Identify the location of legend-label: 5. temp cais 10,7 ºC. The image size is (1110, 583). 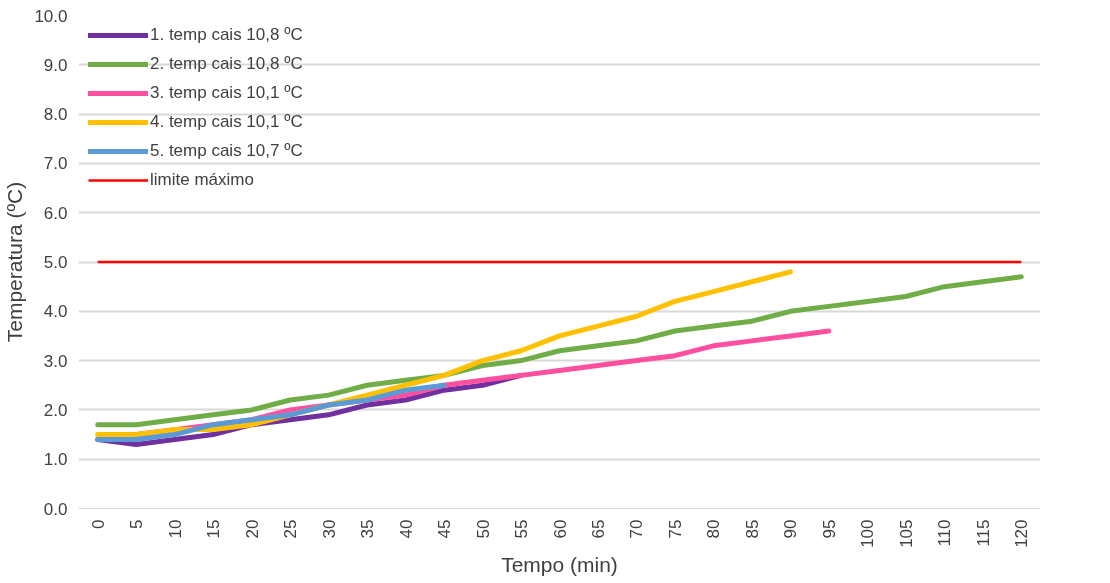
(226, 151).